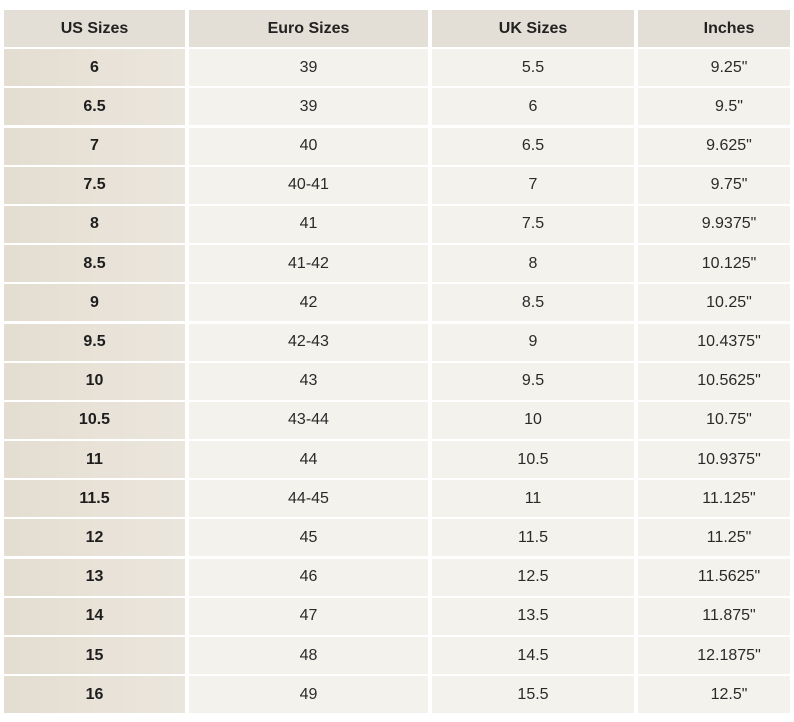 The image size is (794, 722). I want to click on row-header-cell: 11.5, so click(94, 499).